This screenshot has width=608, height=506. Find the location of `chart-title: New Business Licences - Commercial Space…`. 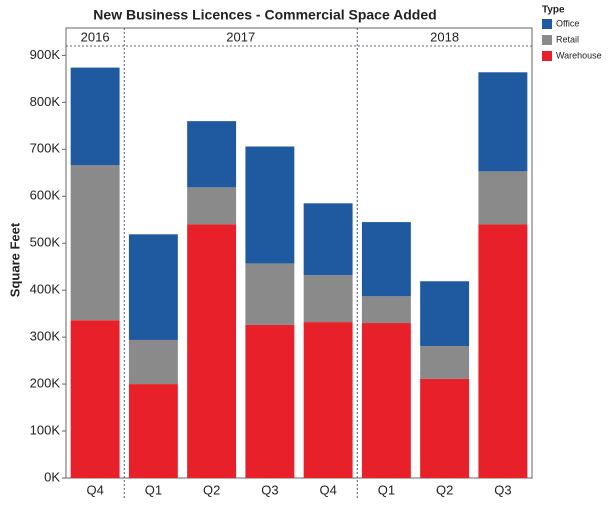

chart-title: New Business Licences - Commercial Space… is located at coordinates (264, 15).